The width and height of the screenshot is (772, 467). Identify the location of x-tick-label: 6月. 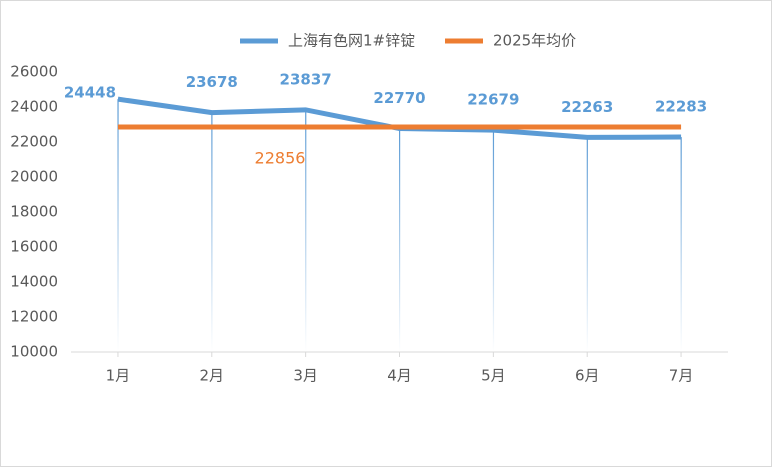
(587, 376).